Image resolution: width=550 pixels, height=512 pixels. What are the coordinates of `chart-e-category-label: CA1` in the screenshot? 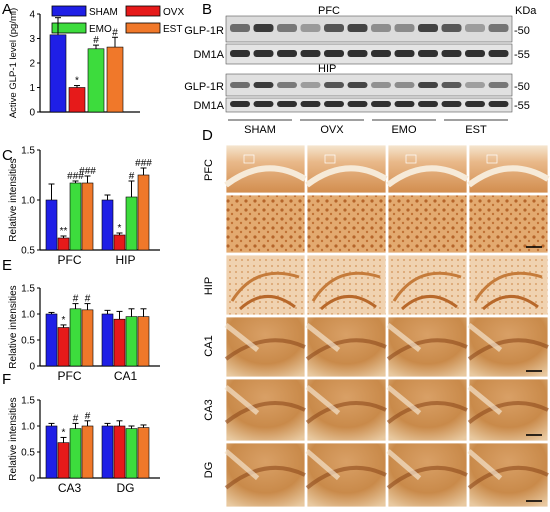 It's located at (126, 376).